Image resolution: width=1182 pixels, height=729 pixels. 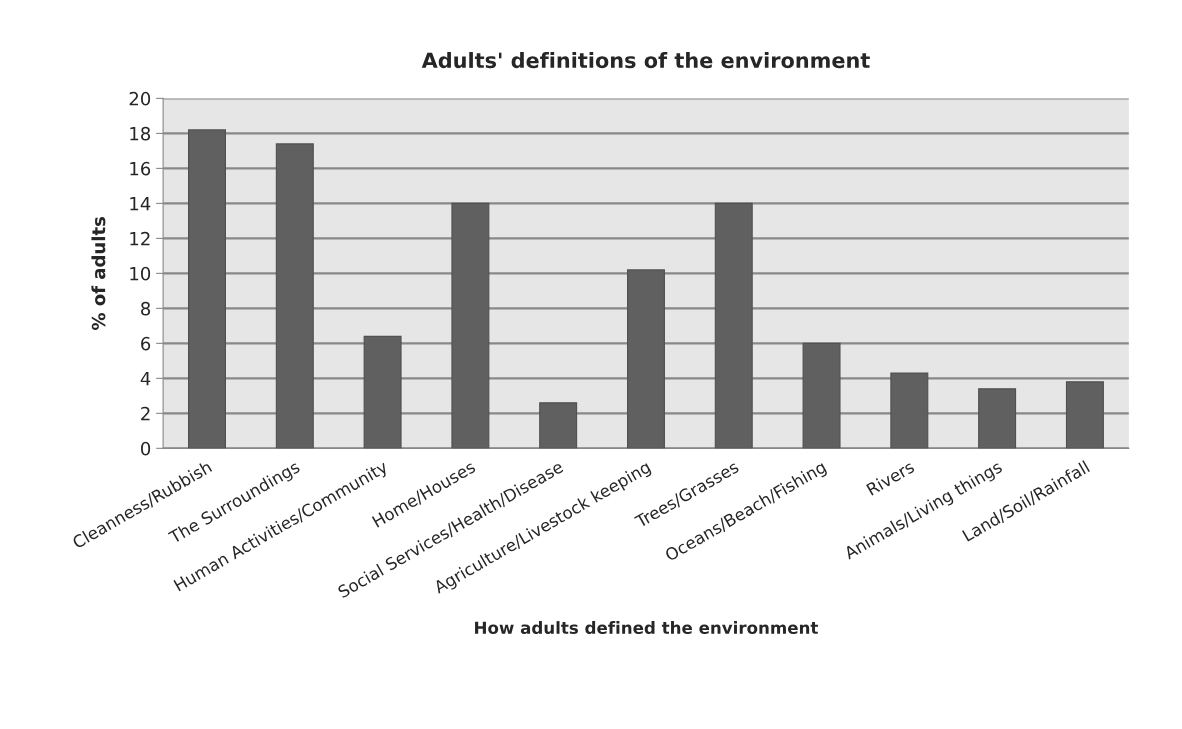 What do you see at coordinates (140, 133) in the screenshot?
I see `y-tick-label: 18` at bounding box center [140, 133].